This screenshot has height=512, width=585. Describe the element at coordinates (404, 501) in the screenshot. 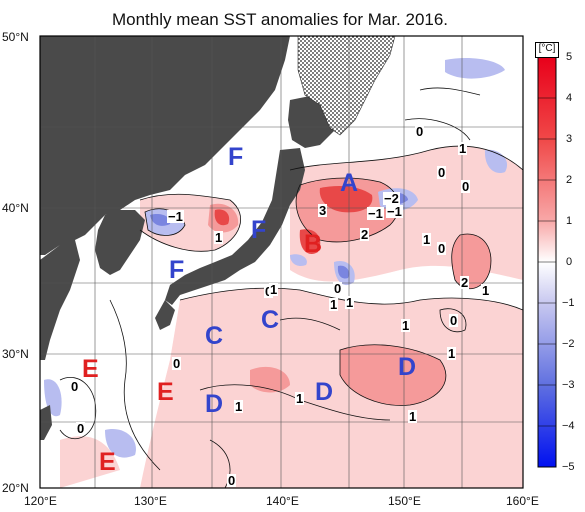

I see `lon-label: 150°E` at that location.